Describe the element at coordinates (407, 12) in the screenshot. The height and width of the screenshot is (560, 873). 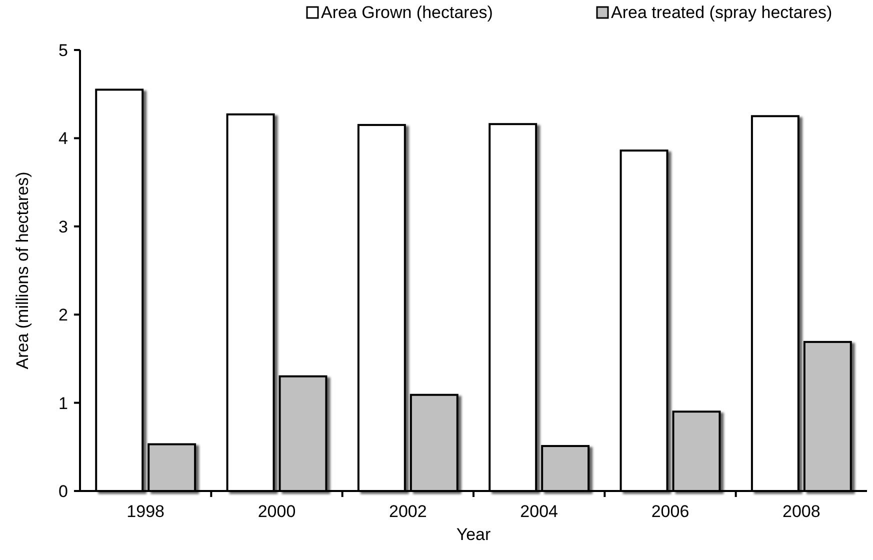
I see `legend-label: Area Grown (hectares)` at that location.